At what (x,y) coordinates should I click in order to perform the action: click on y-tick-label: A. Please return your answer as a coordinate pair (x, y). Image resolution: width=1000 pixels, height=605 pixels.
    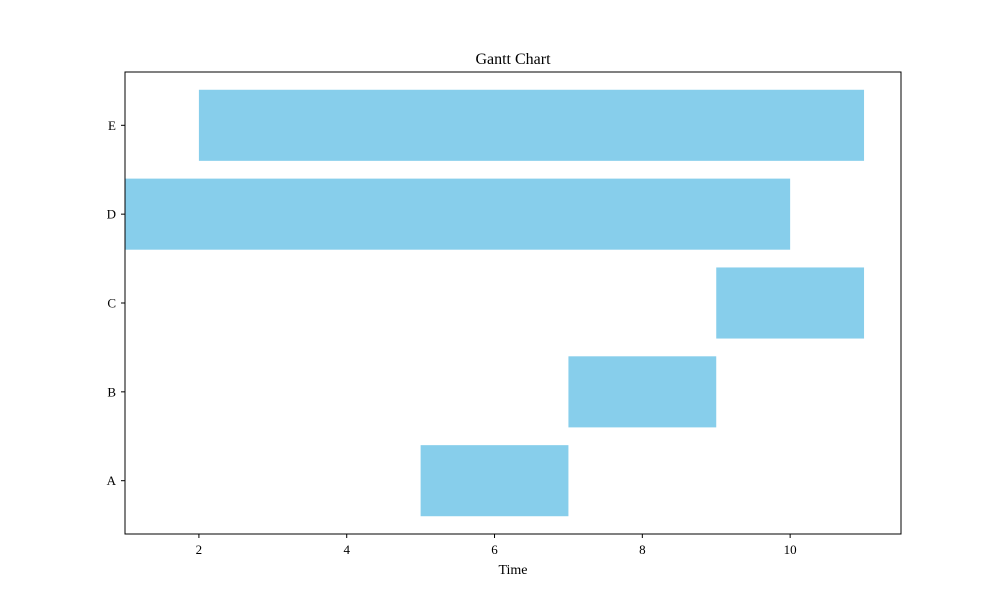
    Looking at the image, I should click on (112, 480).